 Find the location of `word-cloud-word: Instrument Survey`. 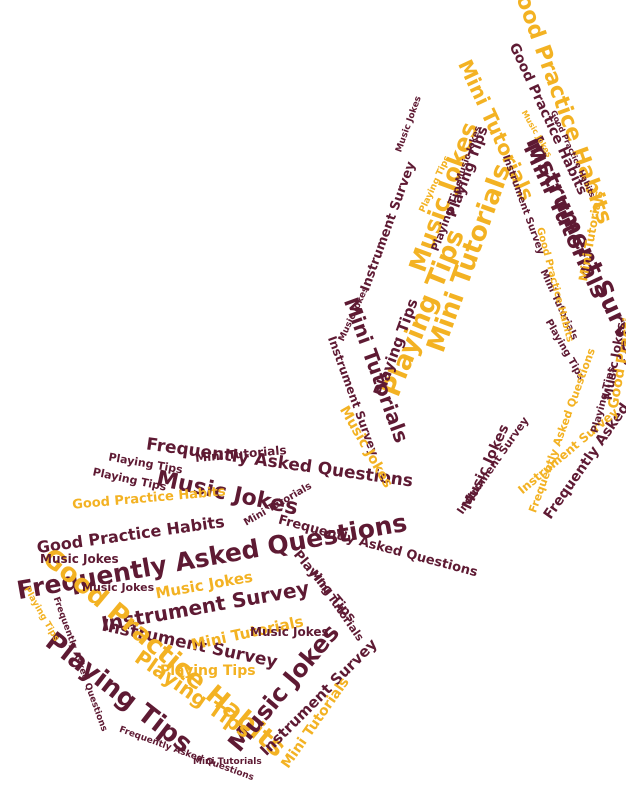

word-cloud-word: Instrument Survey is located at coordinates (388, 226).